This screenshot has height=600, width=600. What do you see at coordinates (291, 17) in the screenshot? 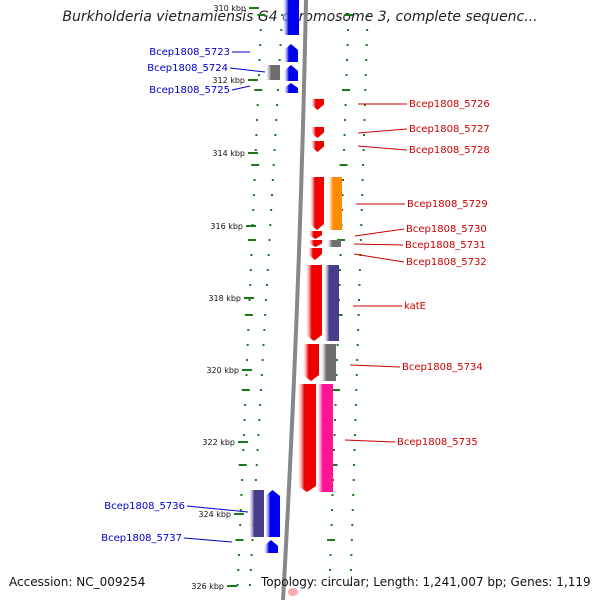
I see `forward-gene-block` at bounding box center [291, 17].